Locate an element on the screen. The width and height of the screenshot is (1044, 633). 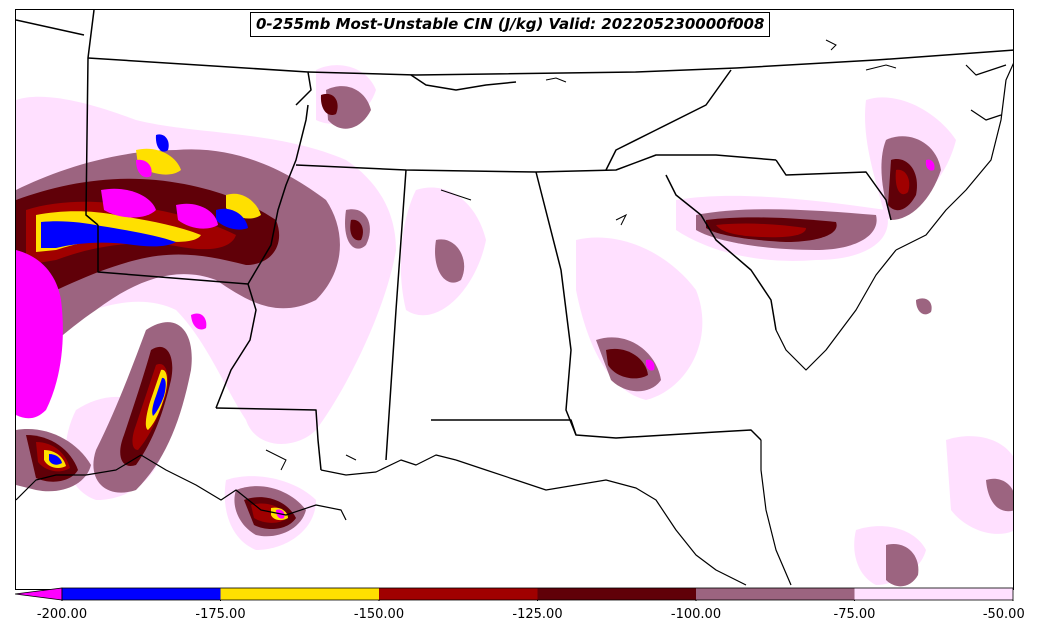
colorbar is located at coordinates (514, 594).